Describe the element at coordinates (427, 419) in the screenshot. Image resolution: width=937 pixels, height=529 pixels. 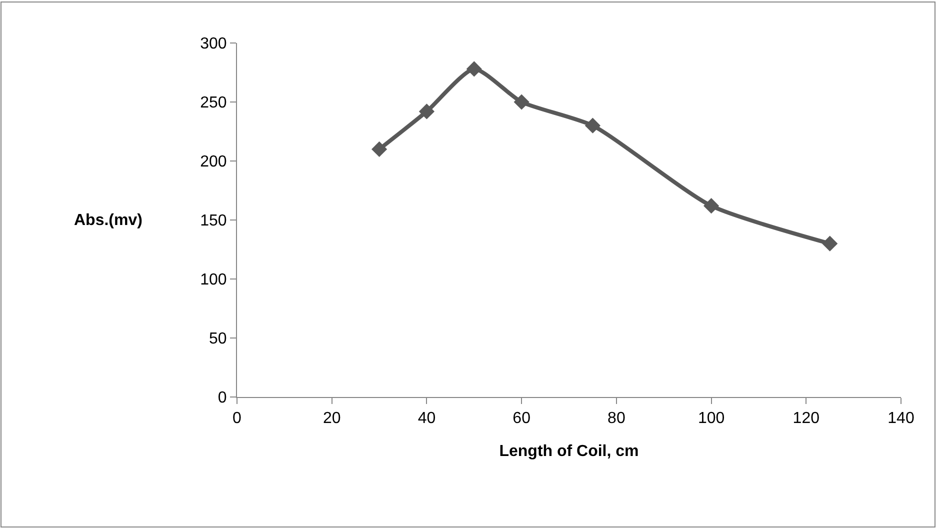
I see `x-tick-label: 40` at that location.